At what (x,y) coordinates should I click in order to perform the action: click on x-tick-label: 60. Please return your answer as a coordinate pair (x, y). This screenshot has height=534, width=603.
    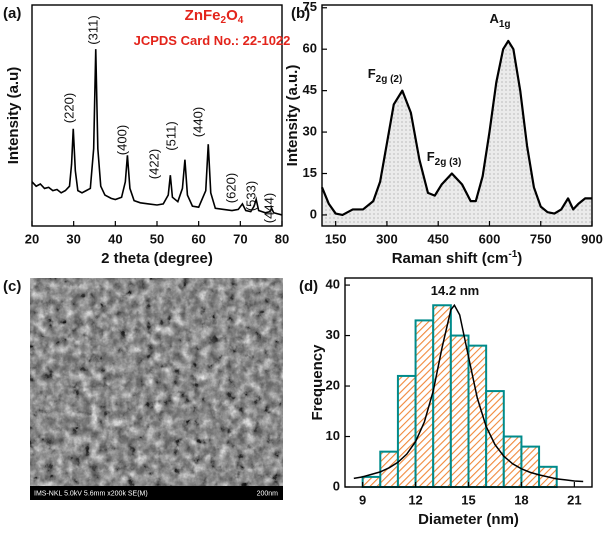
    Looking at the image, I should click on (198, 238).